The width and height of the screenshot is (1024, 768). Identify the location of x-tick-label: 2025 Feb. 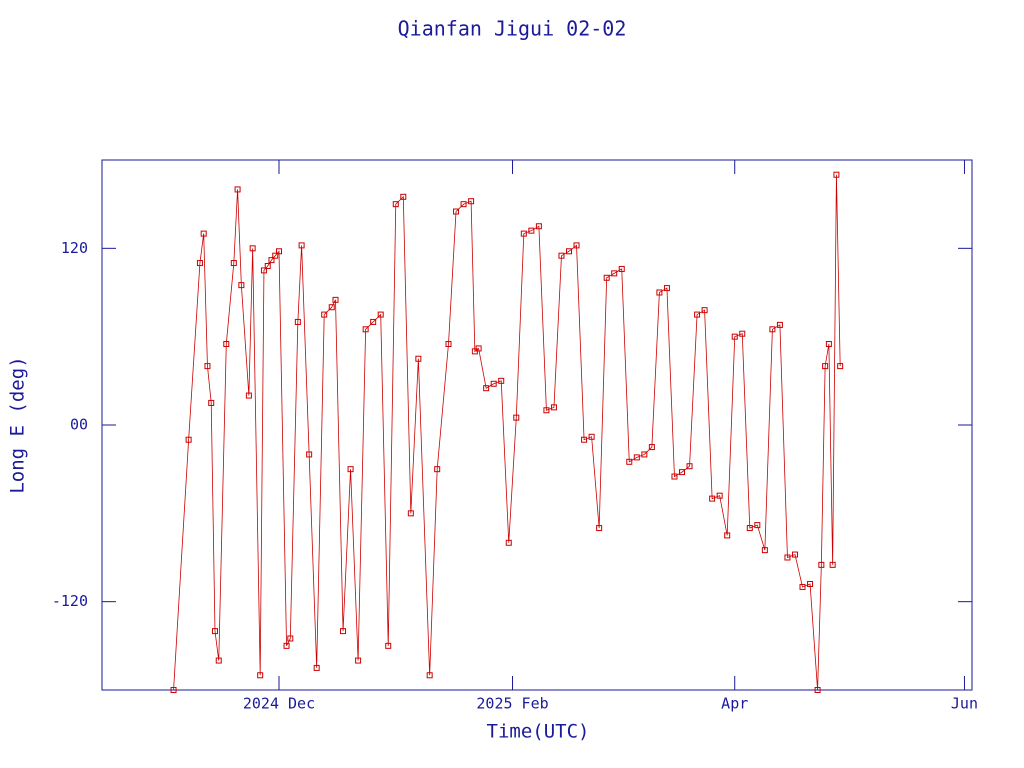
(512, 704).